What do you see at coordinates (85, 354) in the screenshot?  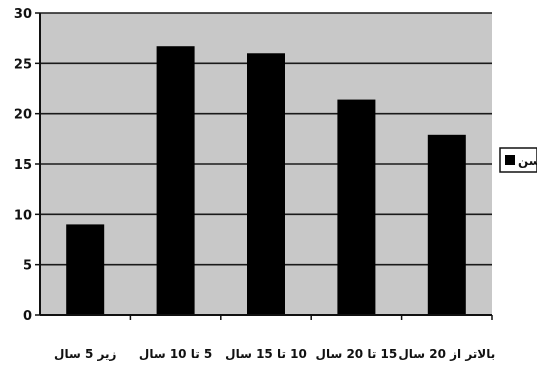 I see `x-category-label: زیر 5 سال` at bounding box center [85, 354].